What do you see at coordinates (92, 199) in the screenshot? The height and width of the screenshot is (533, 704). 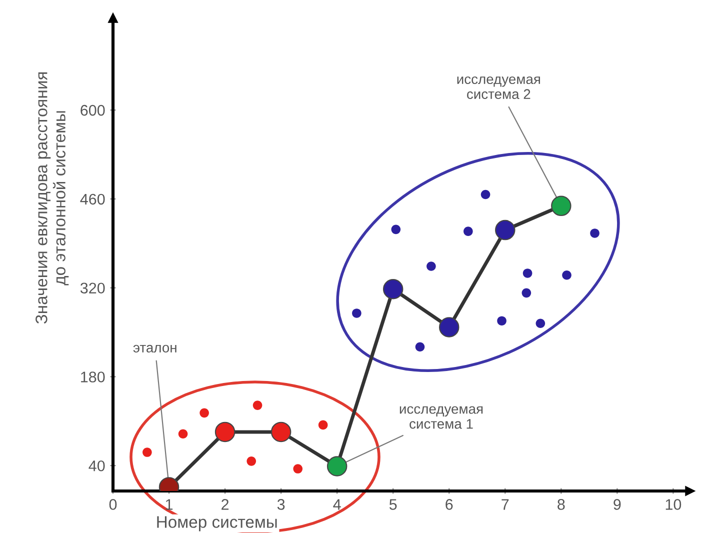 I see `y-tick-label: 460` at bounding box center [92, 199].